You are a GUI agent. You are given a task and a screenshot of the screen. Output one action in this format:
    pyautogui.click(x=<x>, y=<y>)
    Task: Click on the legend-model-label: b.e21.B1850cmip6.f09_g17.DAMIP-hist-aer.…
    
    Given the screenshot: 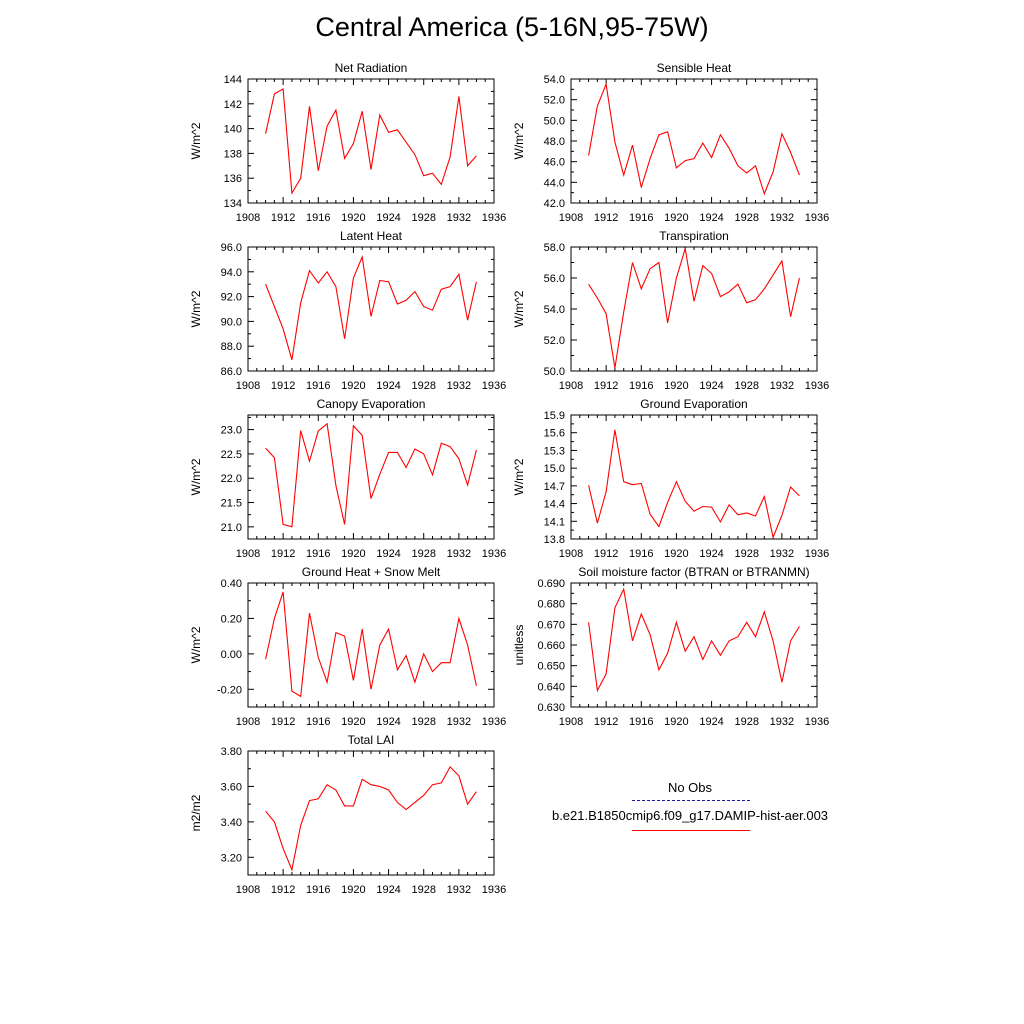 What is the action you would take?
    pyautogui.click(x=690, y=815)
    